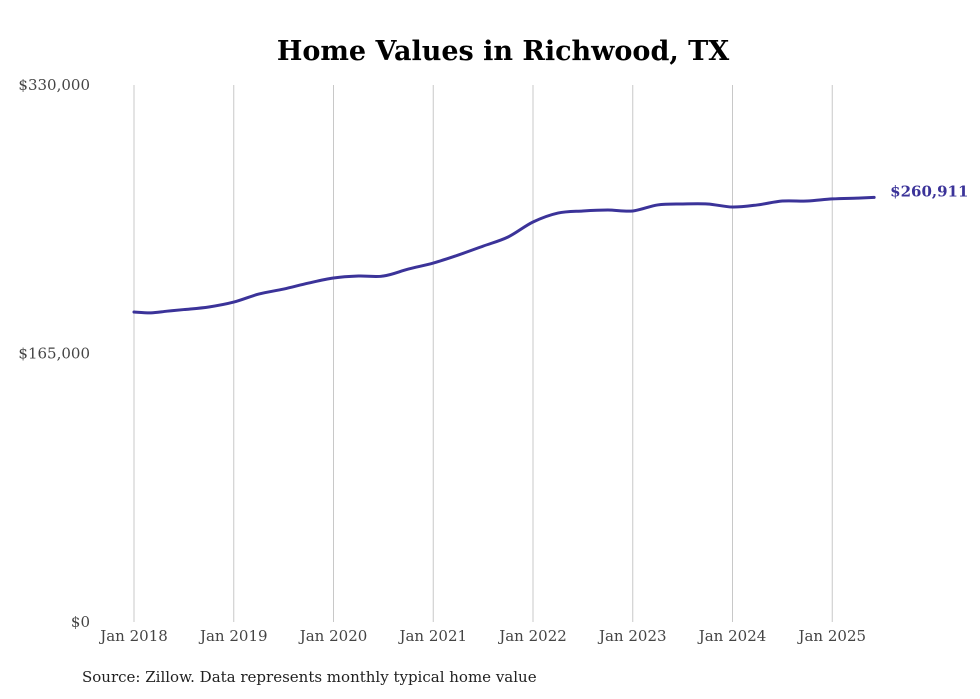 The width and height of the screenshot is (980, 699). Describe the element at coordinates (532, 636) in the screenshot. I see `x-tick-label: Jan 2022` at that location.